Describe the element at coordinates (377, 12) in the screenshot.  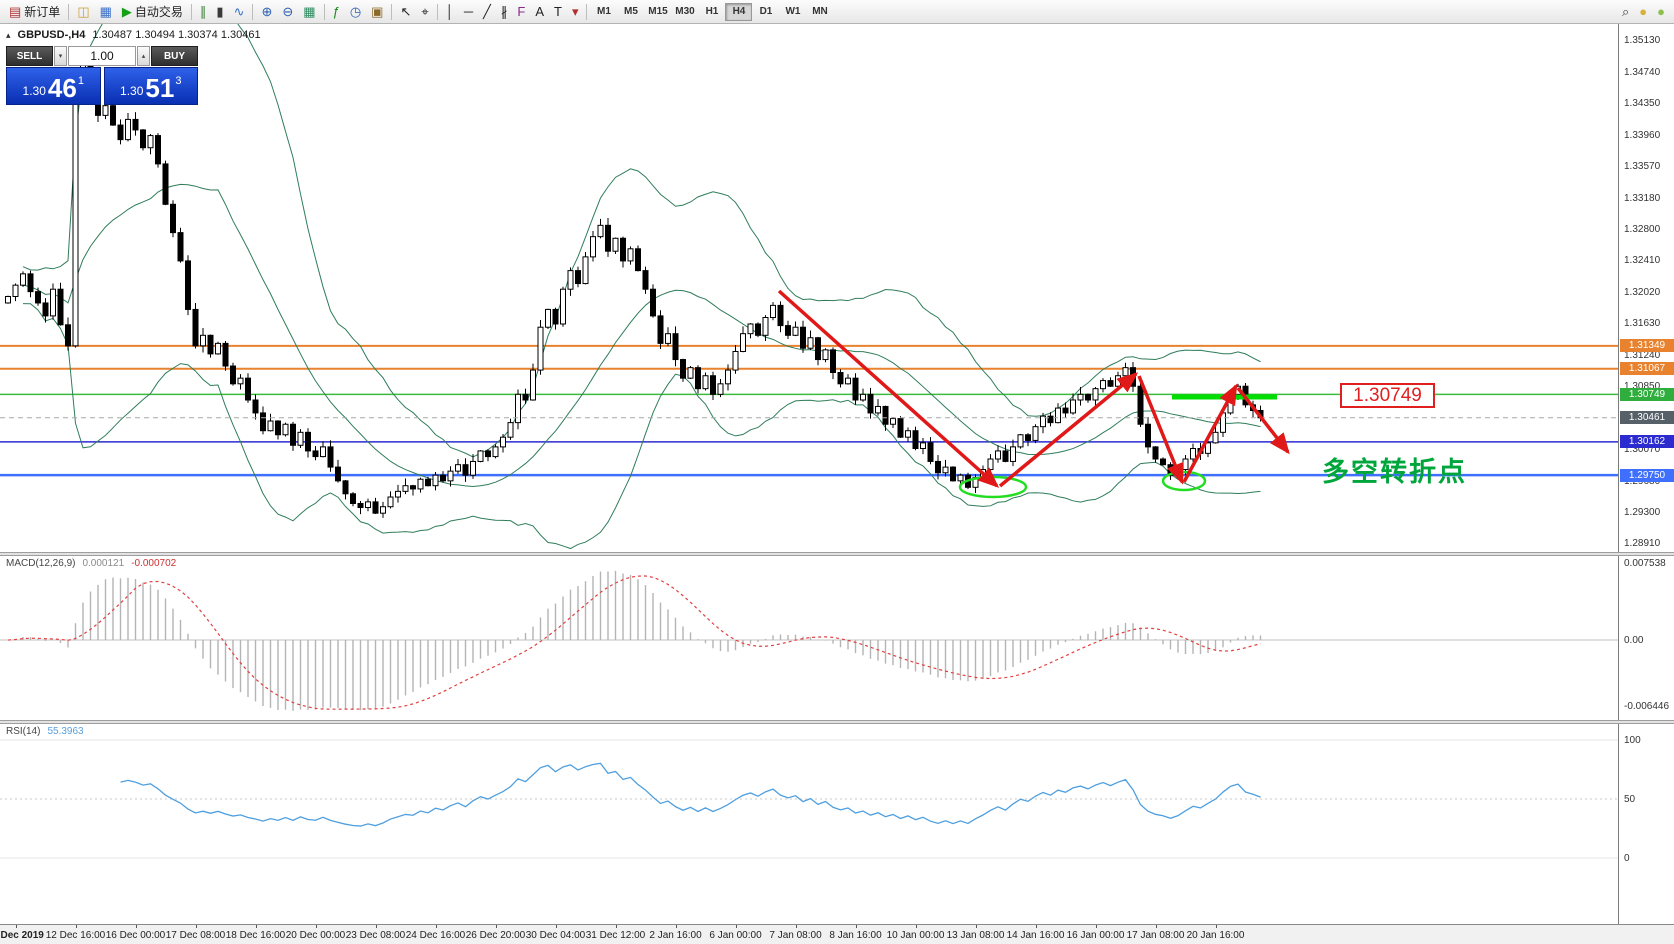
I see `templates-button: ▣` at that location.